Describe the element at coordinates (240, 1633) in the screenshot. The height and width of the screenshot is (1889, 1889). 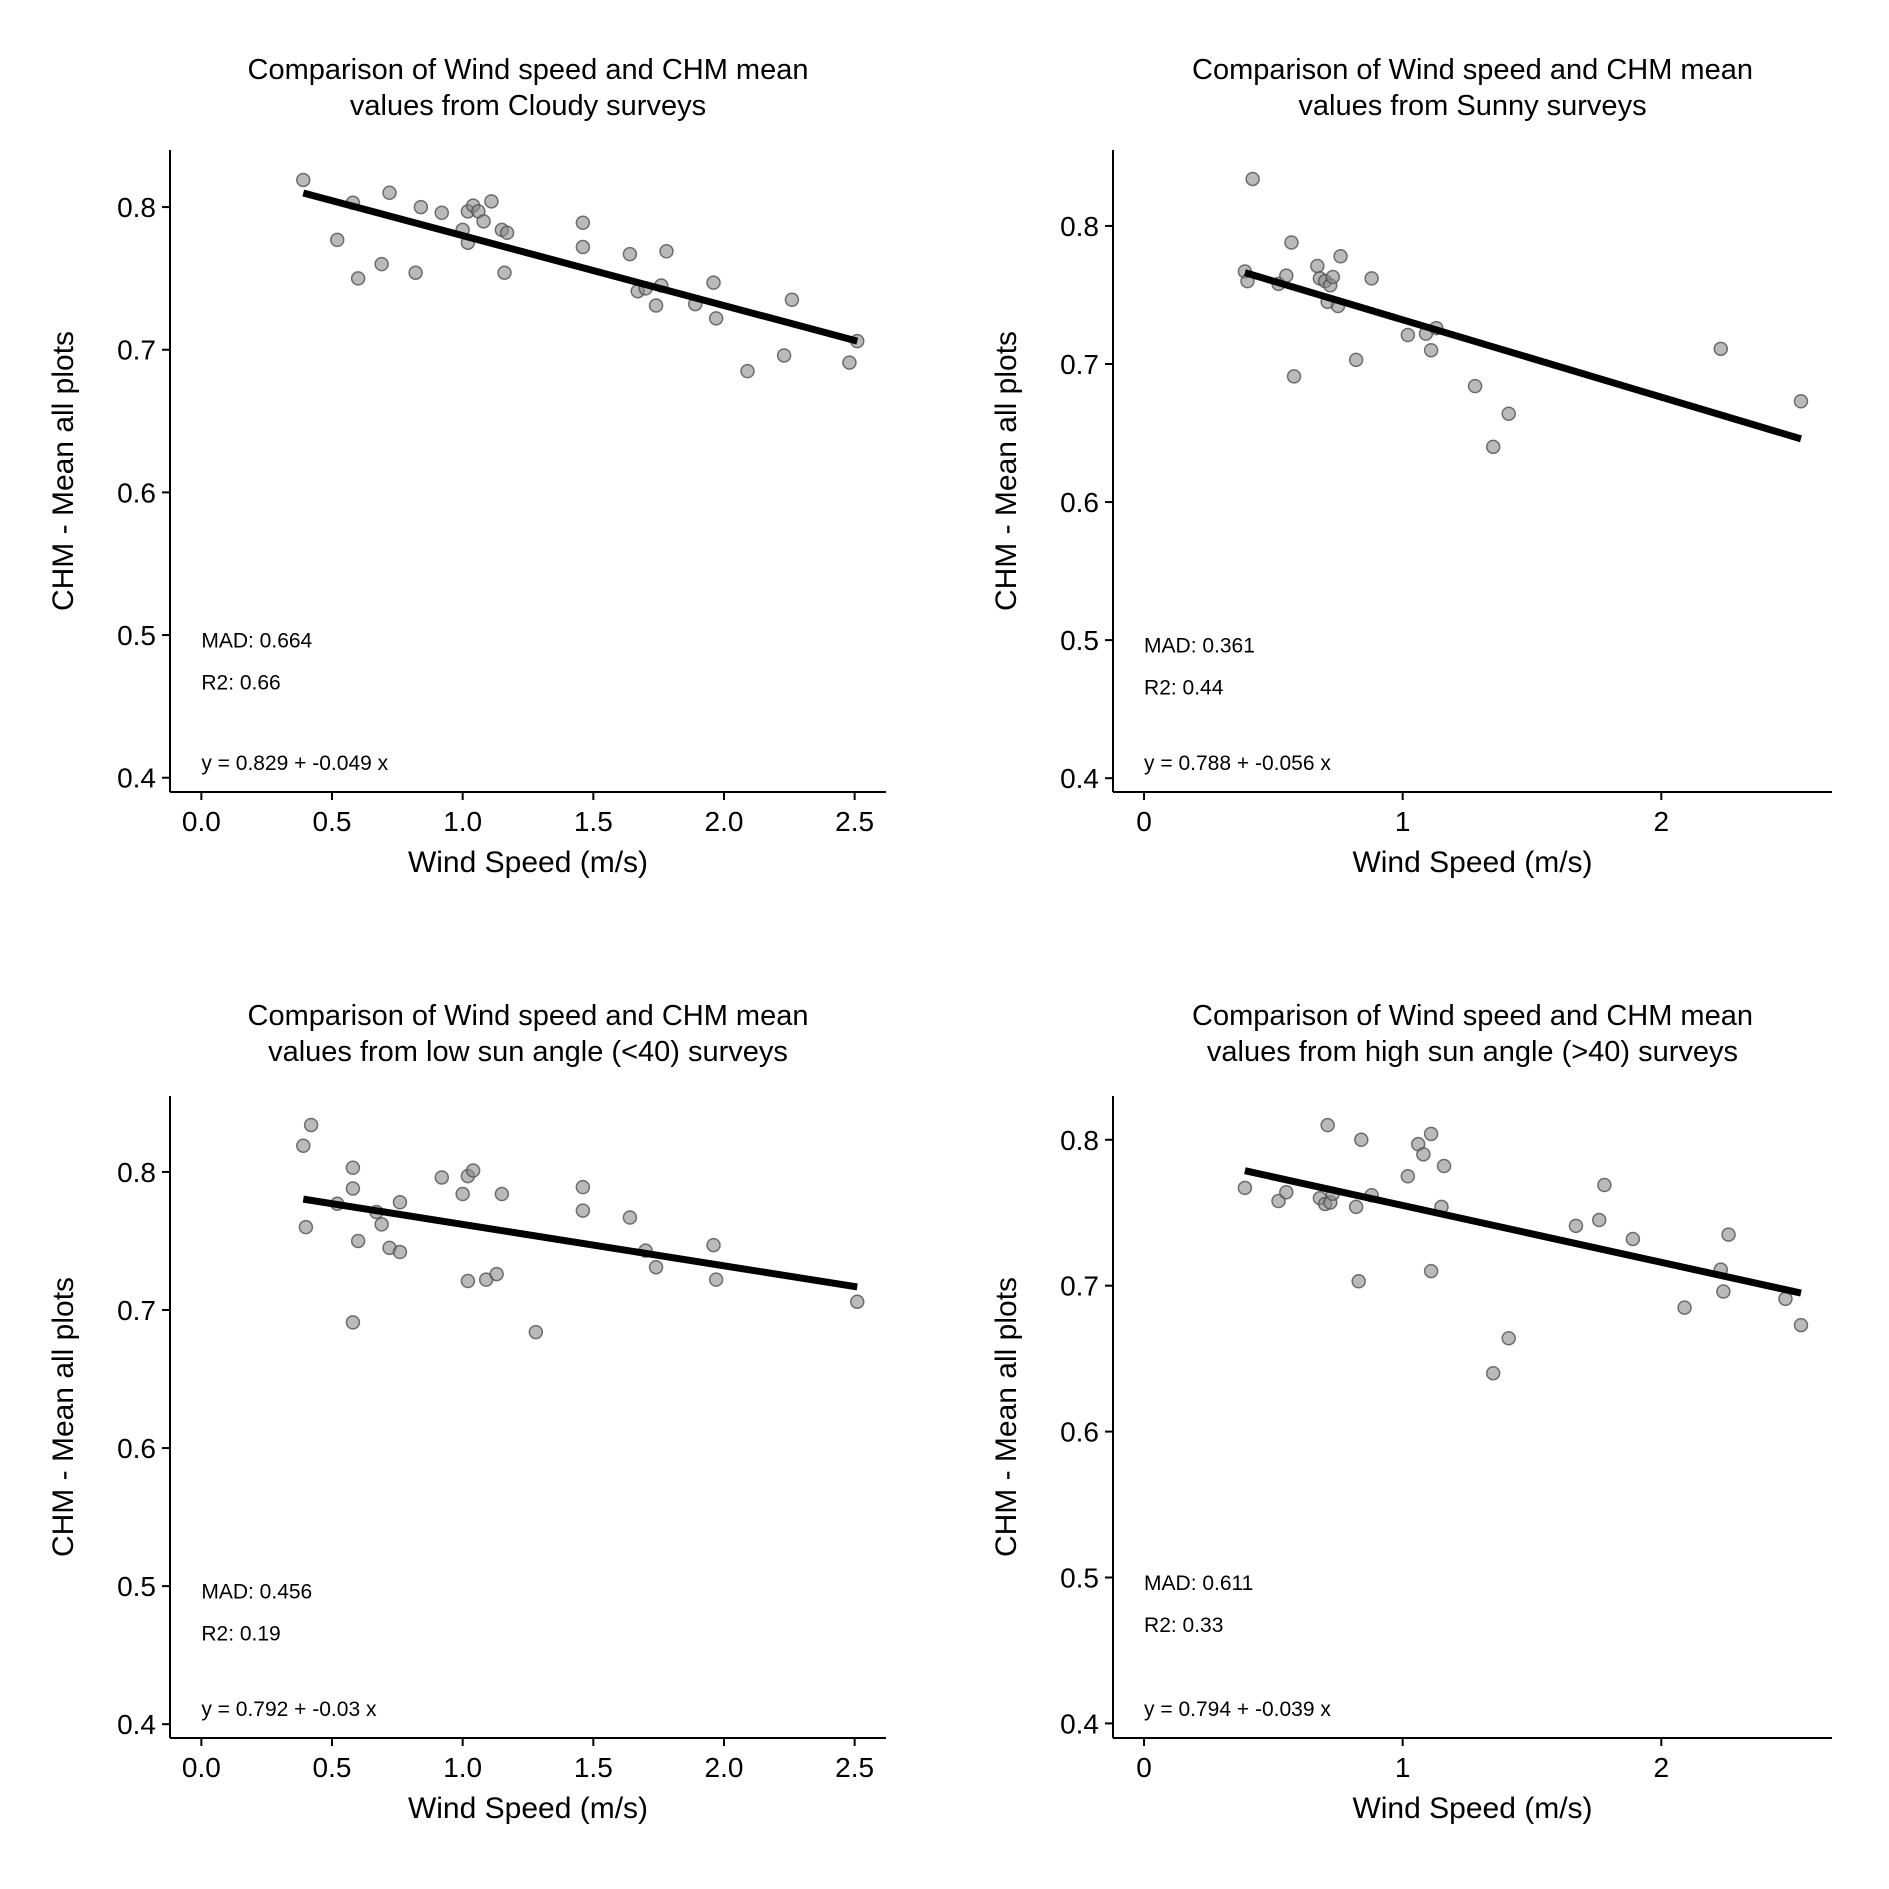
I see `r2-annotation: R2: 0.19` at that location.